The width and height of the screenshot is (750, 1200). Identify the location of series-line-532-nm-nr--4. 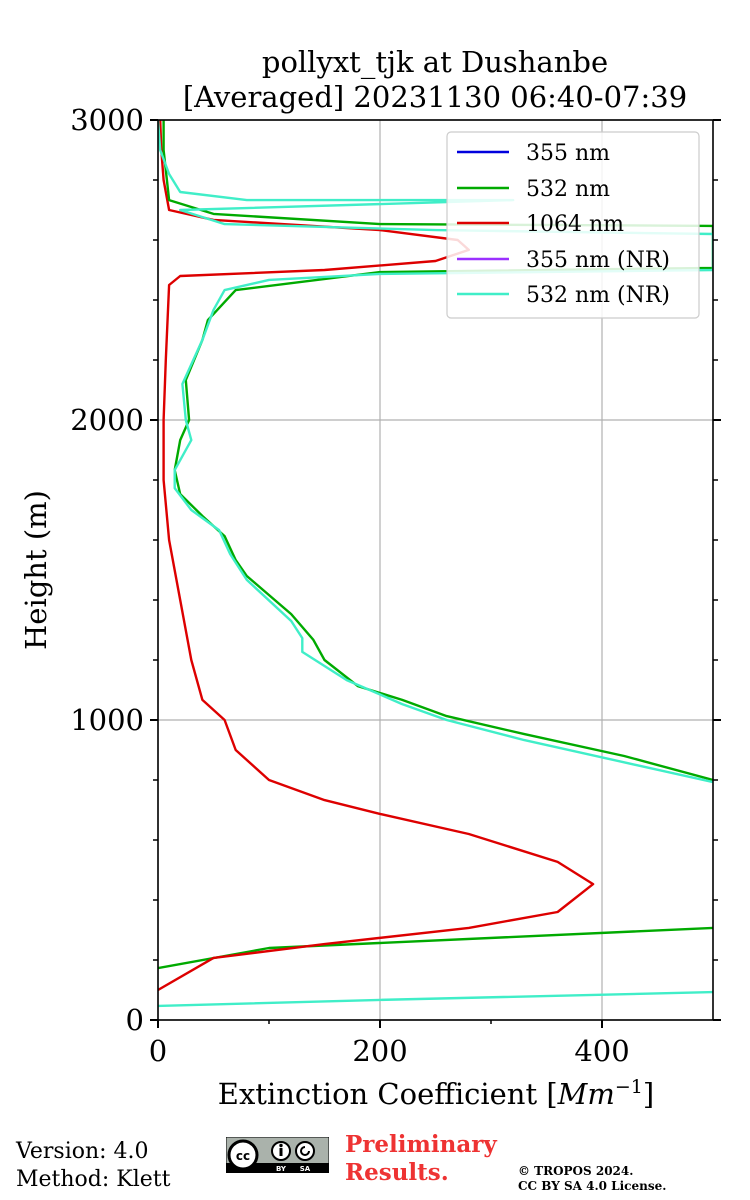
(435, 999).